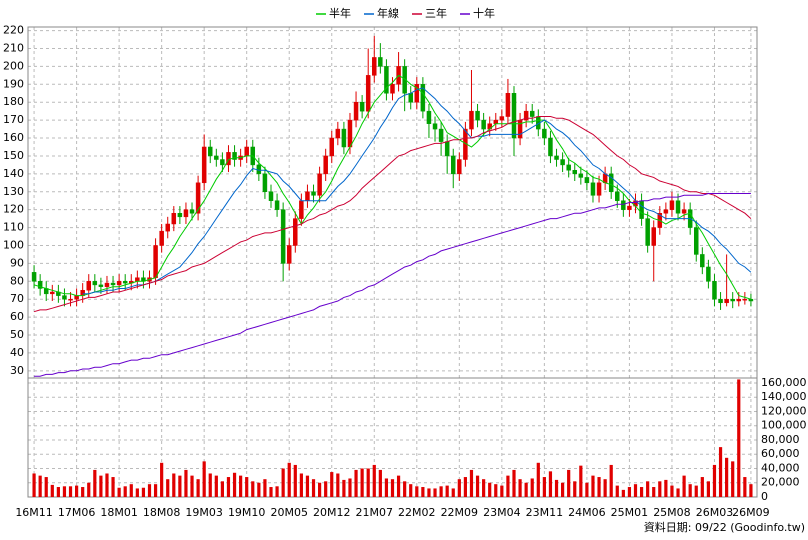 The width and height of the screenshot is (808, 540). Describe the element at coordinates (17, 334) in the screenshot. I see `y-tick-label: 50` at that location.